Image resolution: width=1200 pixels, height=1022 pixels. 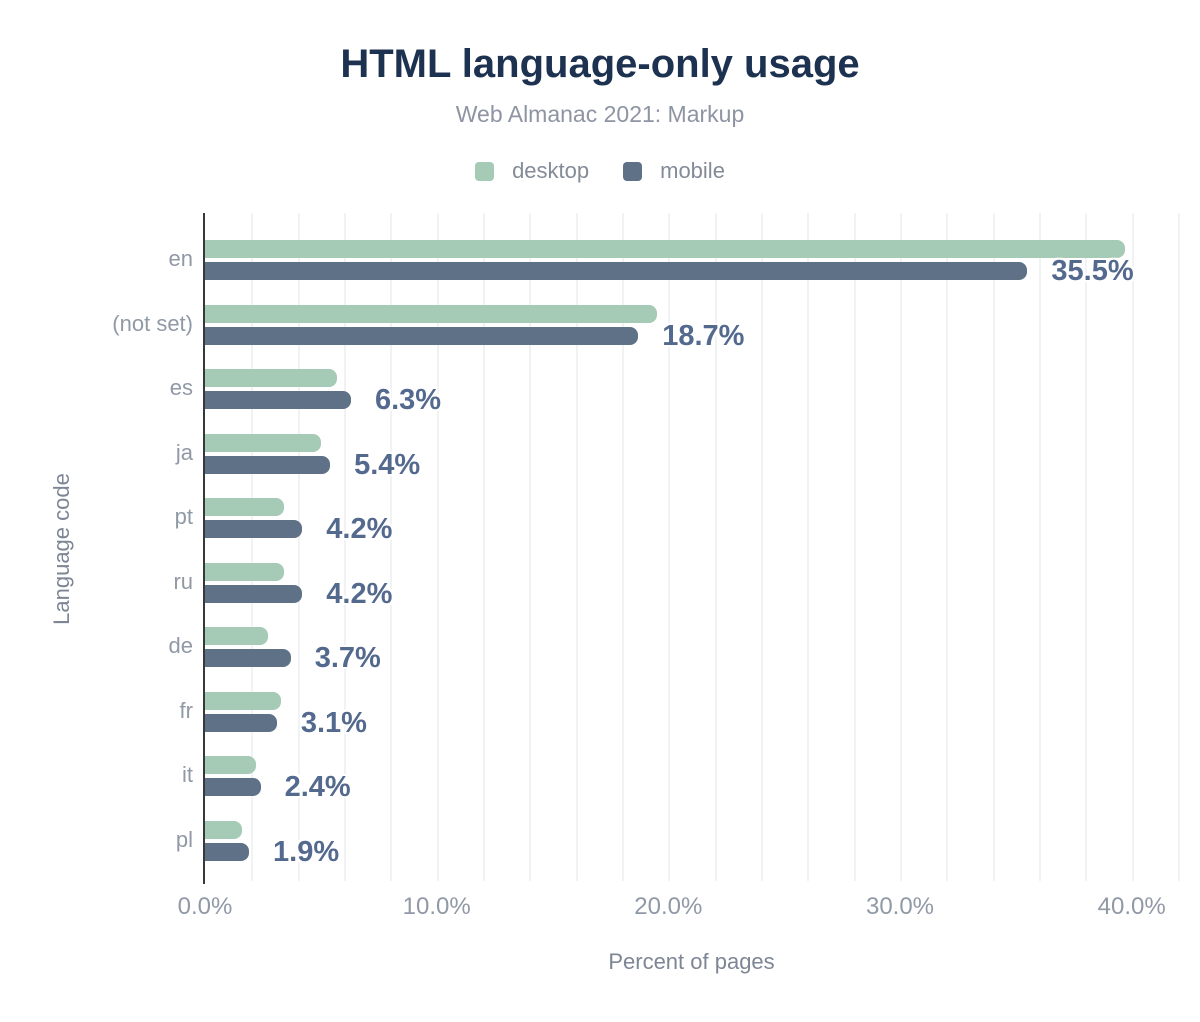 I want to click on bar-group-ru: 4.2%, so click(x=691, y=582).